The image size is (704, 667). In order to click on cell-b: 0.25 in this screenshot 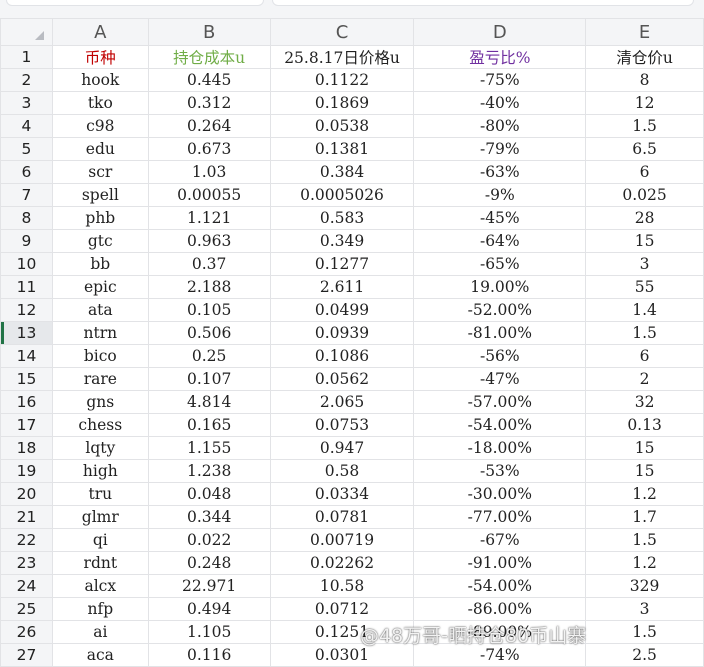, I will do `click(209, 356)`.